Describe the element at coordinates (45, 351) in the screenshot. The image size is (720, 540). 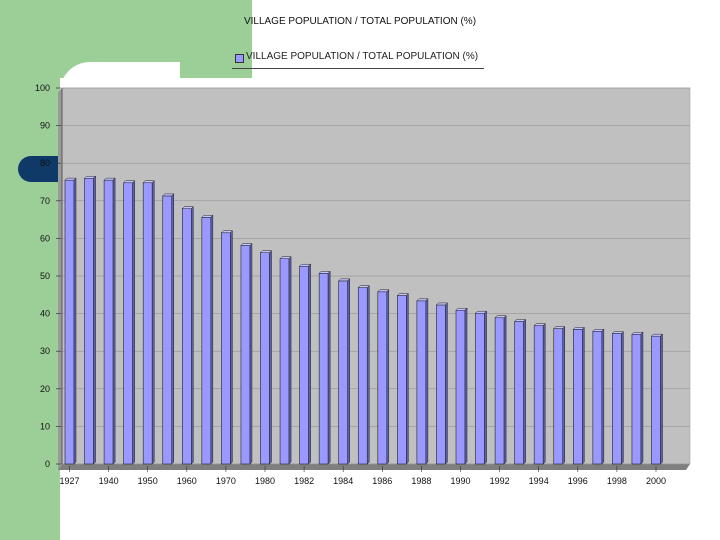
I see `y-tick-label: 30` at that location.